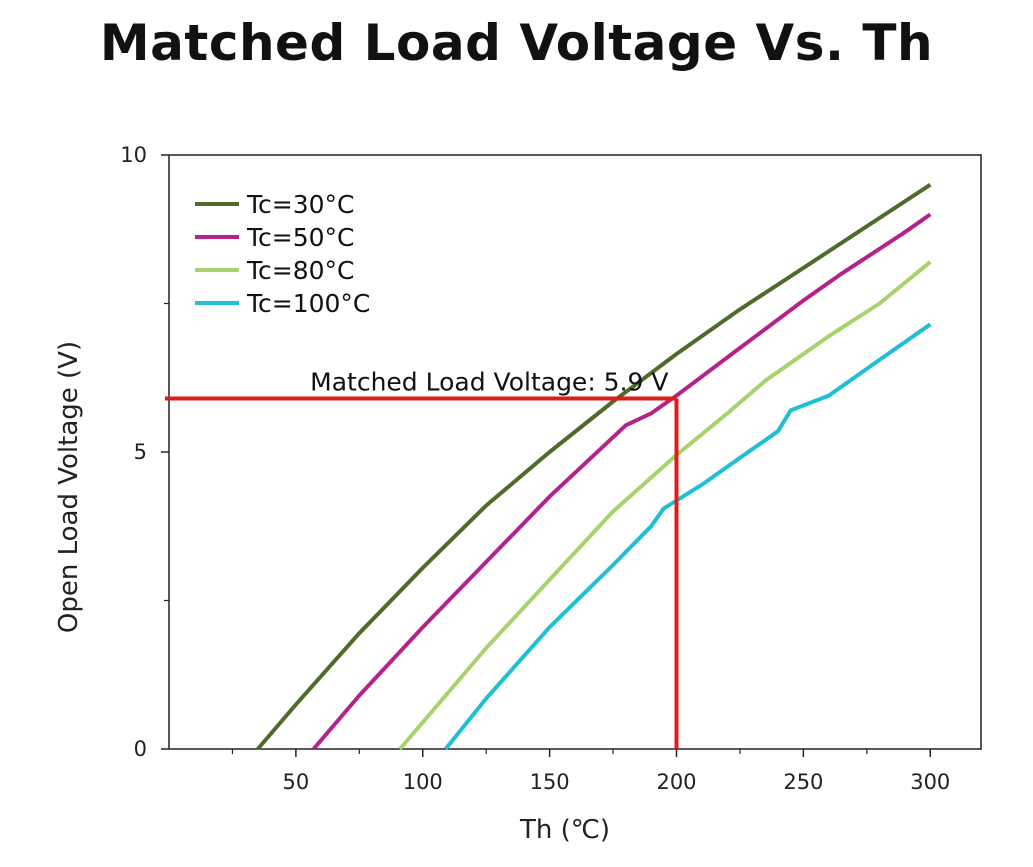 This screenshot has width=1033, height=867. I want to click on legend-label: Tc=100°C, so click(308, 303).